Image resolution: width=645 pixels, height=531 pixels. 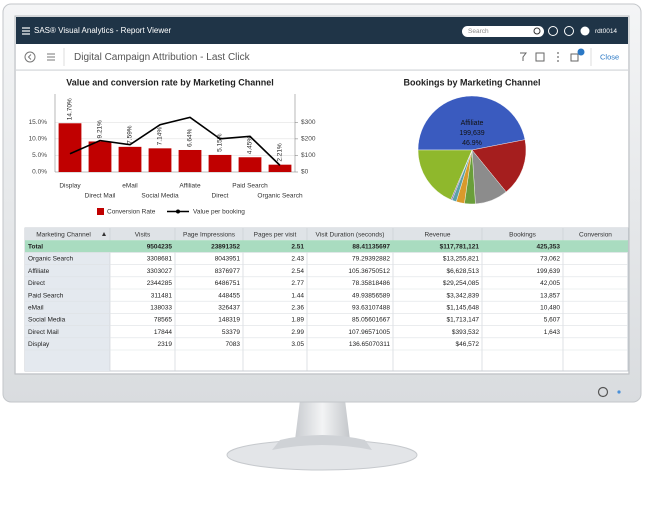 I want to click on table-cell: 7083, so click(x=233, y=344).